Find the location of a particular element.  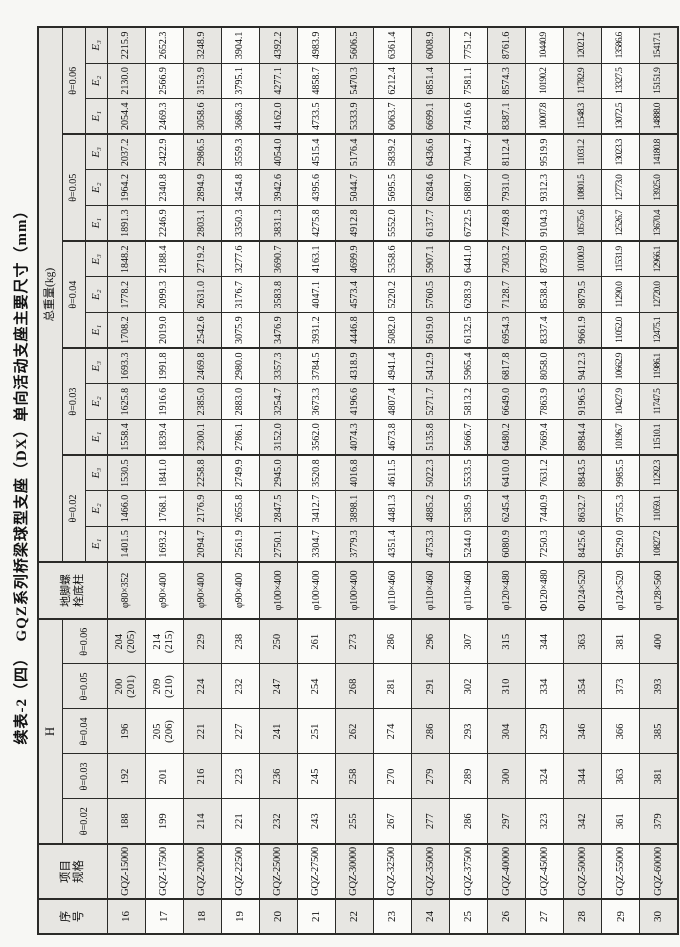

weight-value-cell: 2094.7 is located at coordinates (202, 544).